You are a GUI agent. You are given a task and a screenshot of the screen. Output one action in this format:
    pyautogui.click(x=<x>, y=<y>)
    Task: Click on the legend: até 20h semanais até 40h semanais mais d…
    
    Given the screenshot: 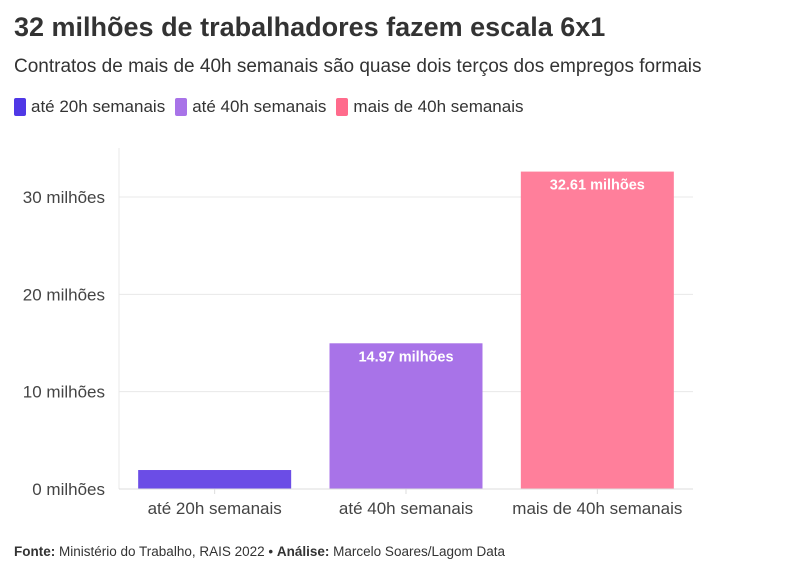 What is the action you would take?
    pyautogui.click(x=274, y=107)
    